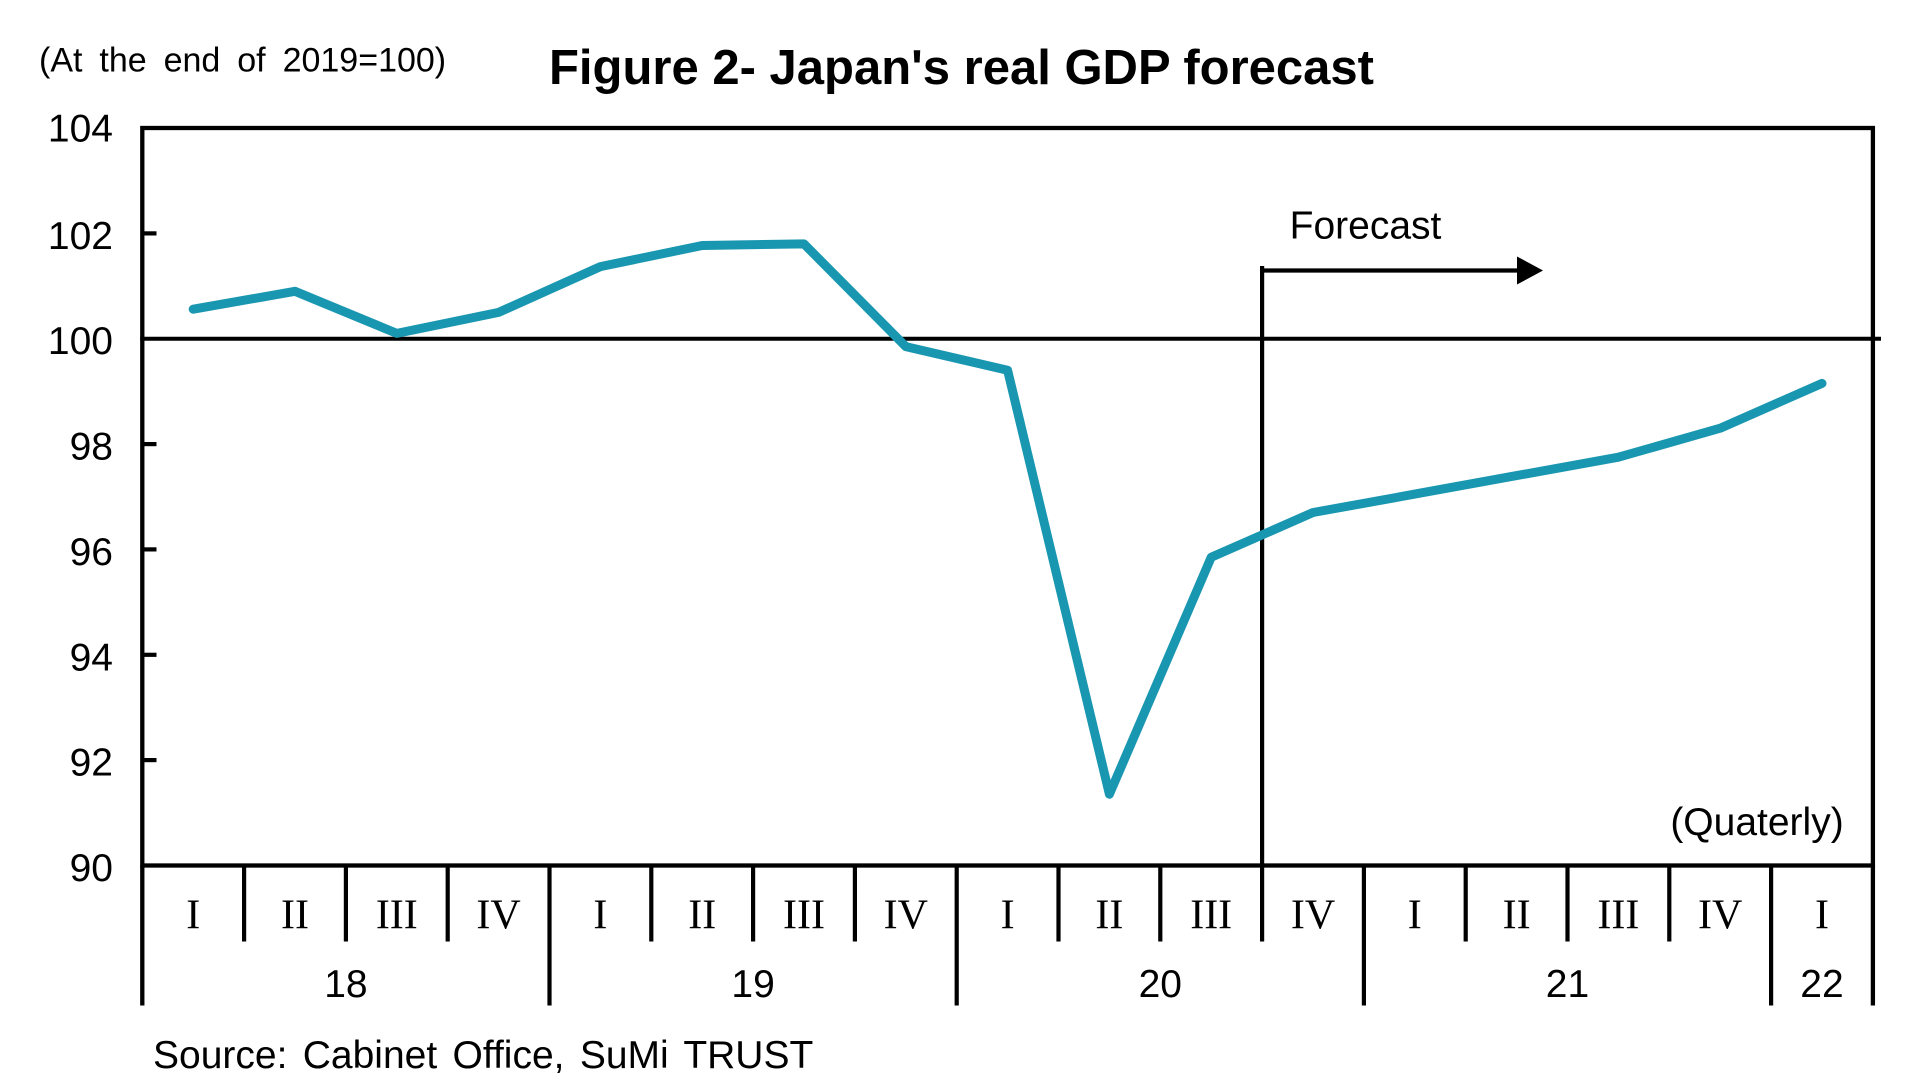 This screenshot has height=1087, width=1920. Describe the element at coordinates (1160, 984) in the screenshot. I see `svg-text: 20` at that location.